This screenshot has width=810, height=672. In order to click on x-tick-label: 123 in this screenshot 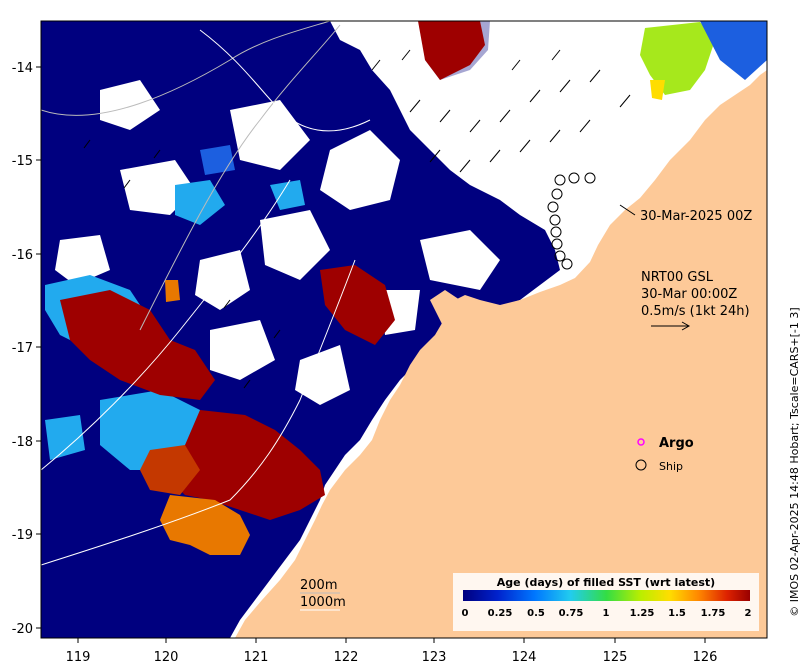, I will do `click(434, 657)`.